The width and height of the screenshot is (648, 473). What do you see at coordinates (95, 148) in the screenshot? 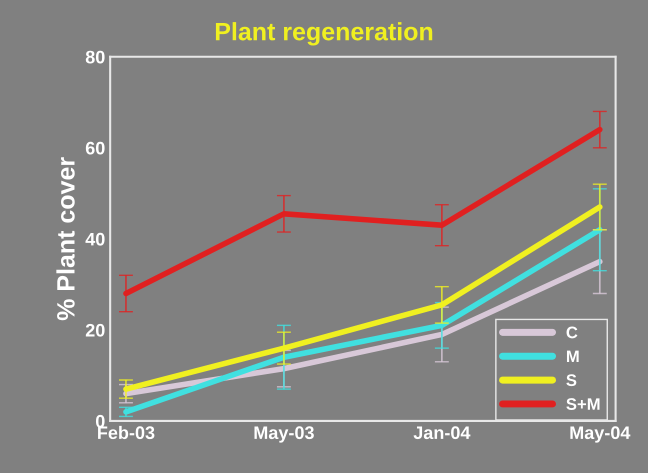
I see `y-tick-label: 60` at bounding box center [95, 148].